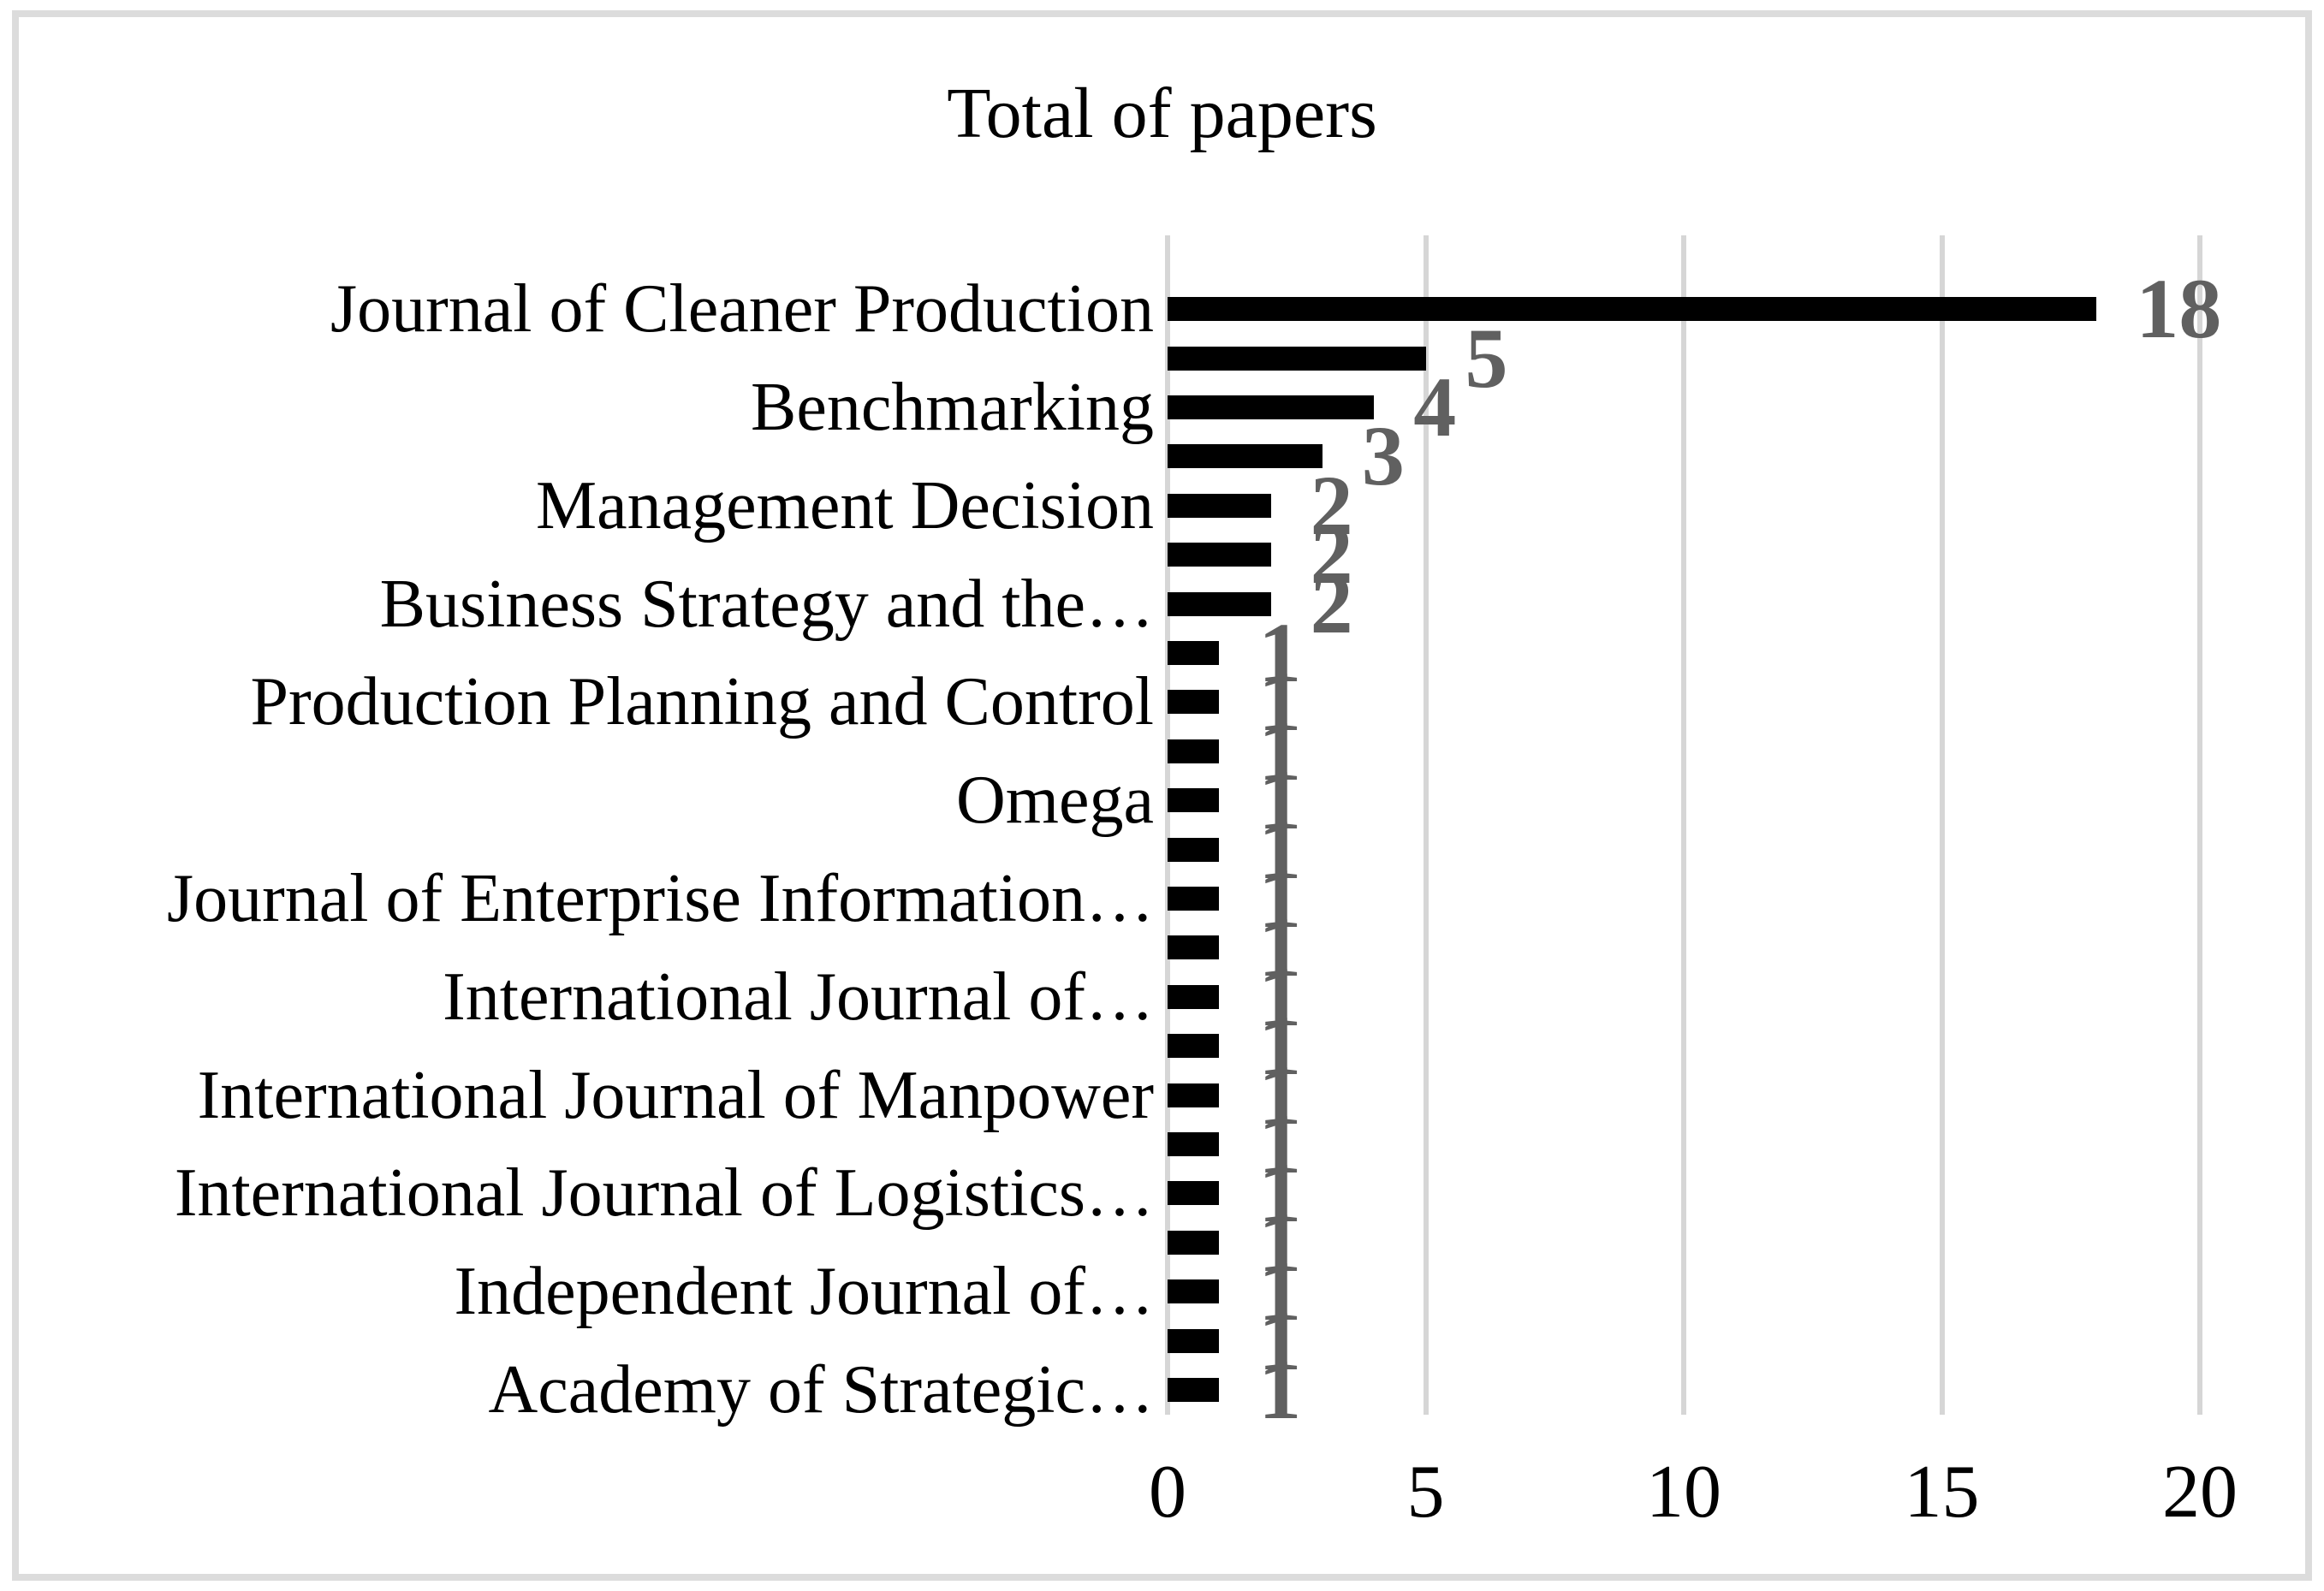  What do you see at coordinates (1425, 1492) in the screenshot?
I see `x-tick-label-5: 5` at bounding box center [1425, 1492].